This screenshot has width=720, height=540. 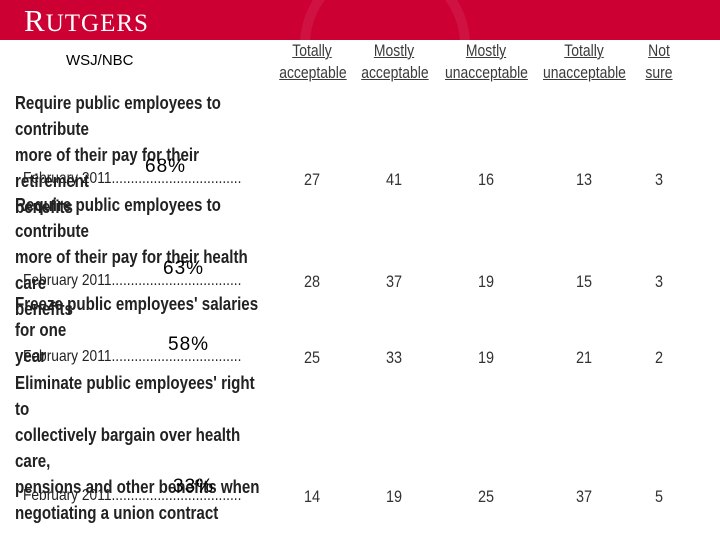 I want to click on header-bar: RUTGERS, so click(x=360, y=20).